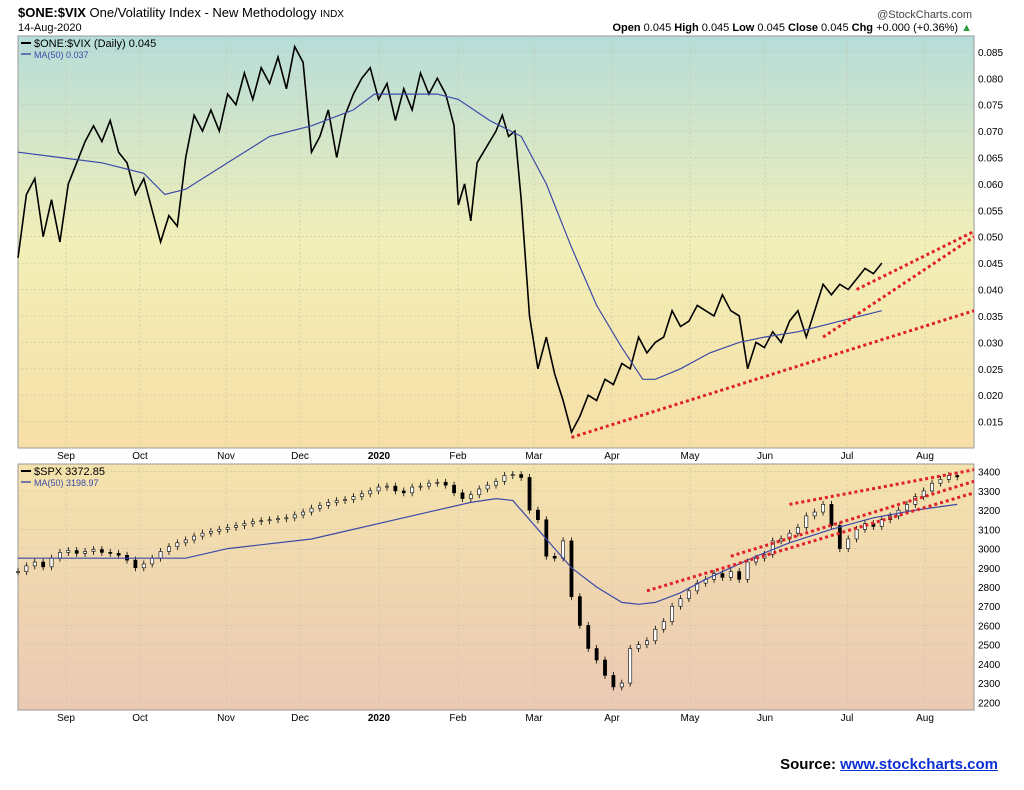  I want to click on x-tick-label: Aug, so click(925, 456).